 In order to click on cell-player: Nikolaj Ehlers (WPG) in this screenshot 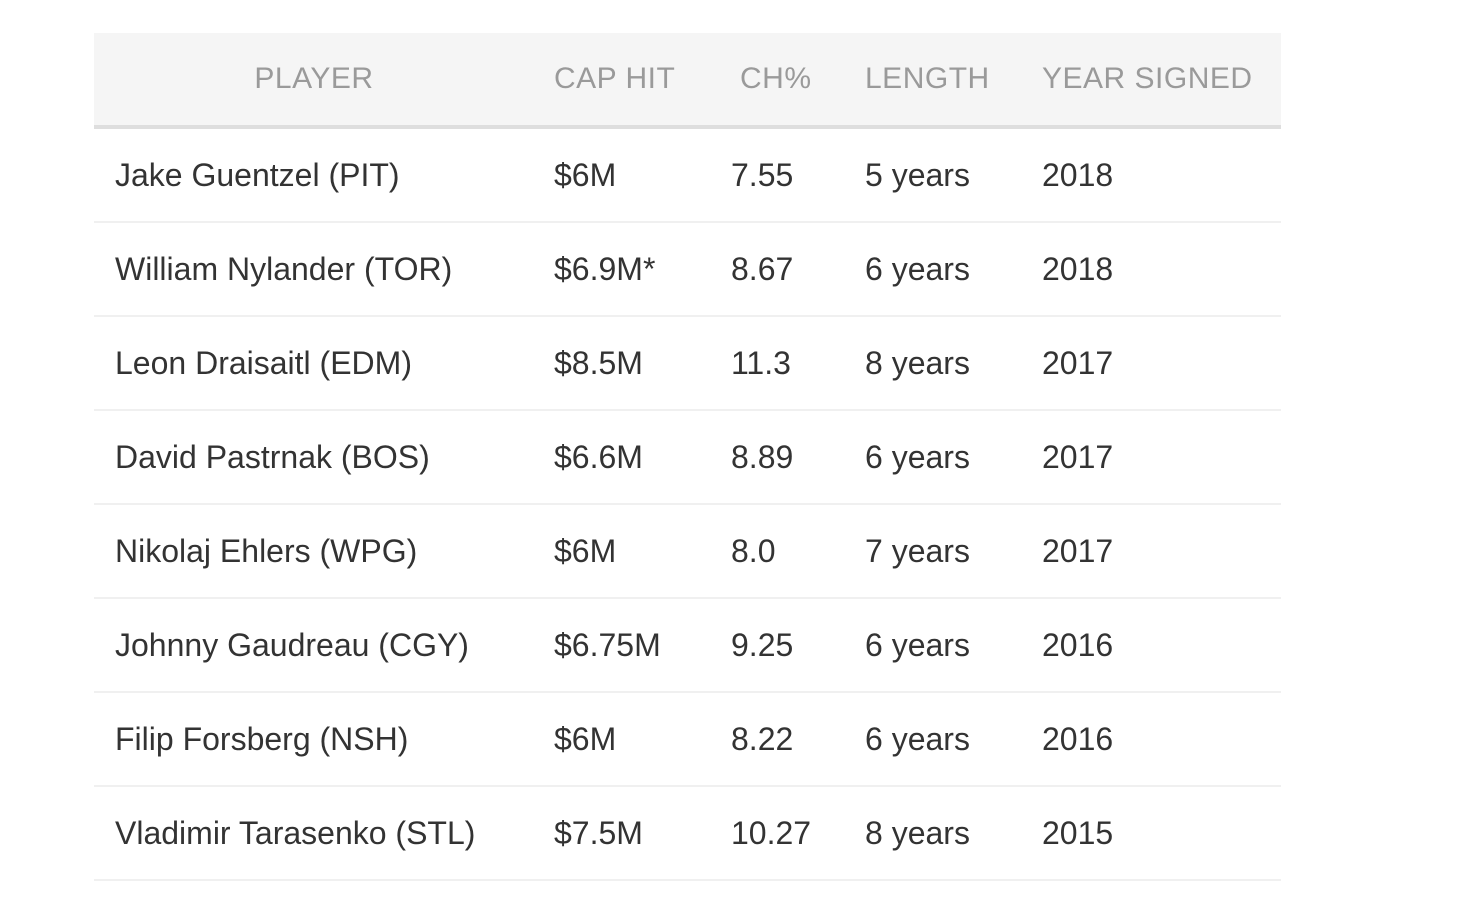, I will do `click(314, 551)`.